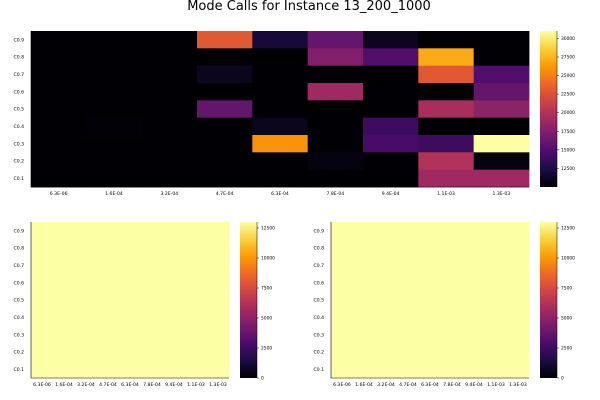 The image size is (600, 400). I want to click on y-tick-label: C0.7, so click(18, 75).